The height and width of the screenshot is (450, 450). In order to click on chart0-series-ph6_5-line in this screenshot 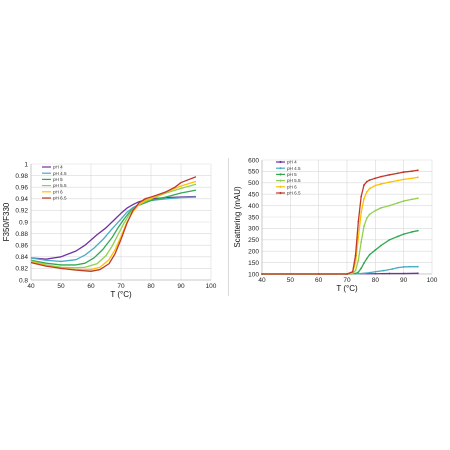, I will do `click(113, 224)`.